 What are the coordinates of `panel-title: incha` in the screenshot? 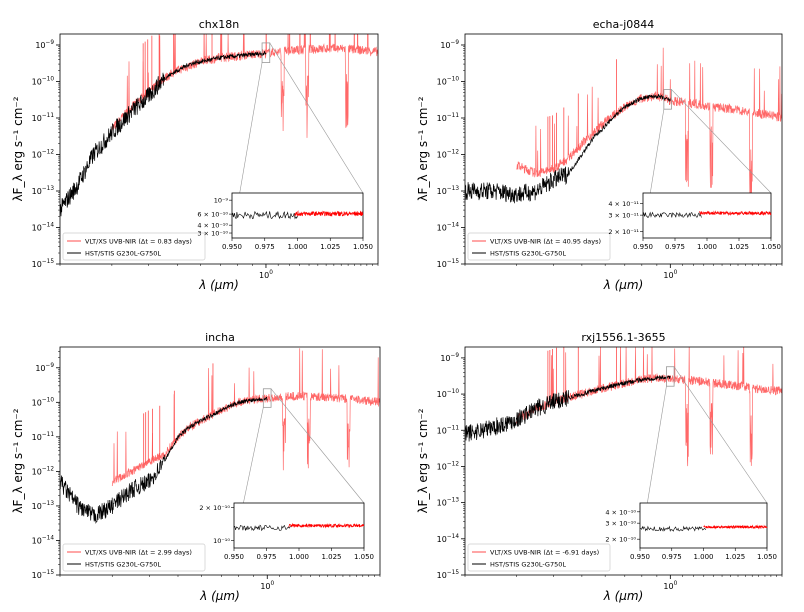 It's located at (220, 337).